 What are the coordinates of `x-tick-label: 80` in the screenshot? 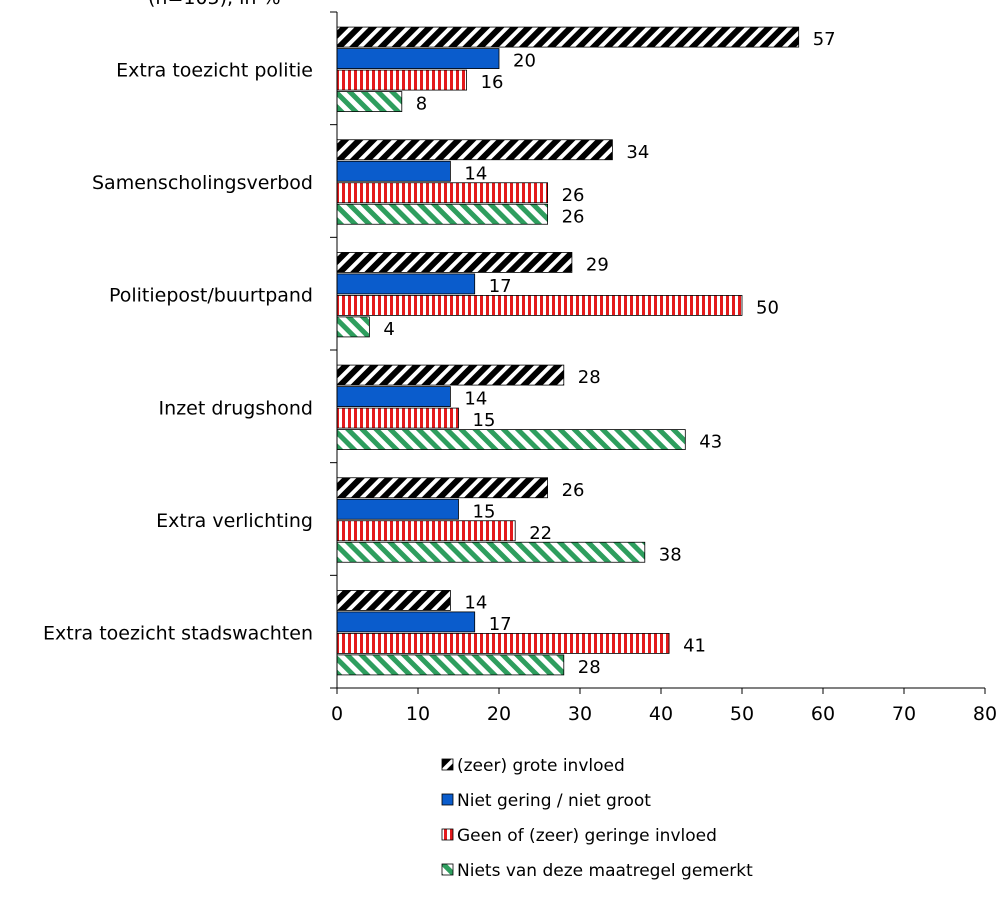 It's located at (985, 714).